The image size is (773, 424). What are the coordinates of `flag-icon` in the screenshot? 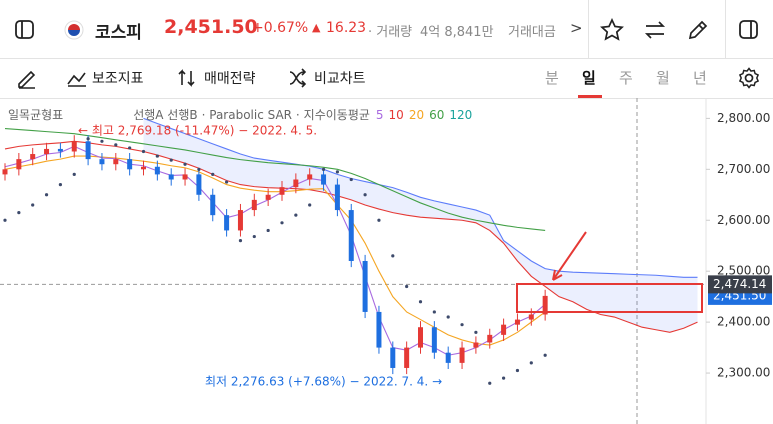 It's located at (74, 30).